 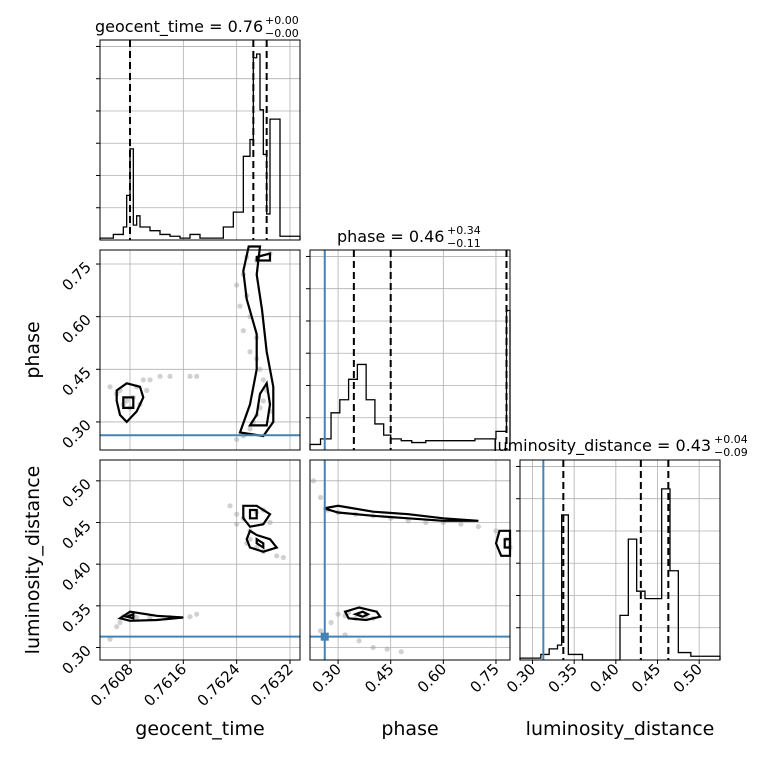 I want to click on x-tick-label-1: 0.35, so click(x=563, y=678).